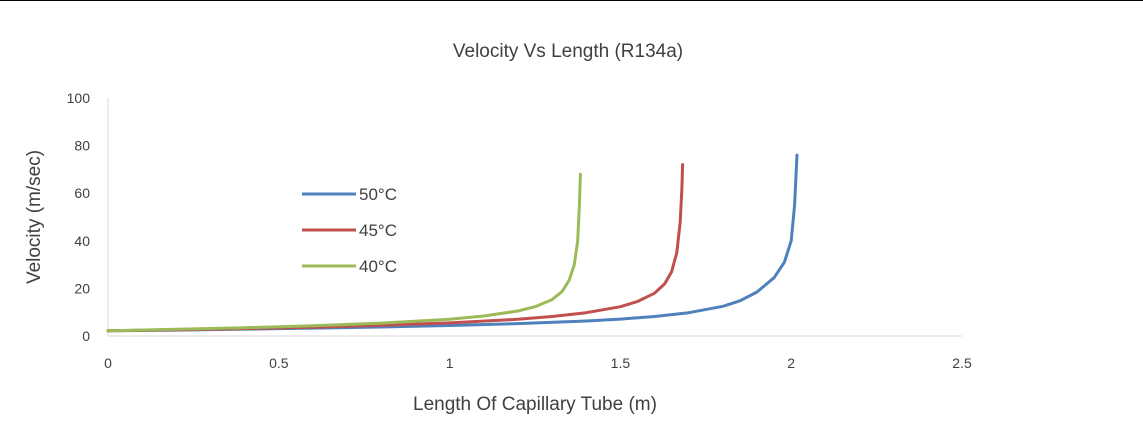 The width and height of the screenshot is (1143, 442). Describe the element at coordinates (34, 217) in the screenshot. I see `y-axis-title: Velocity (m/sec)` at that location.